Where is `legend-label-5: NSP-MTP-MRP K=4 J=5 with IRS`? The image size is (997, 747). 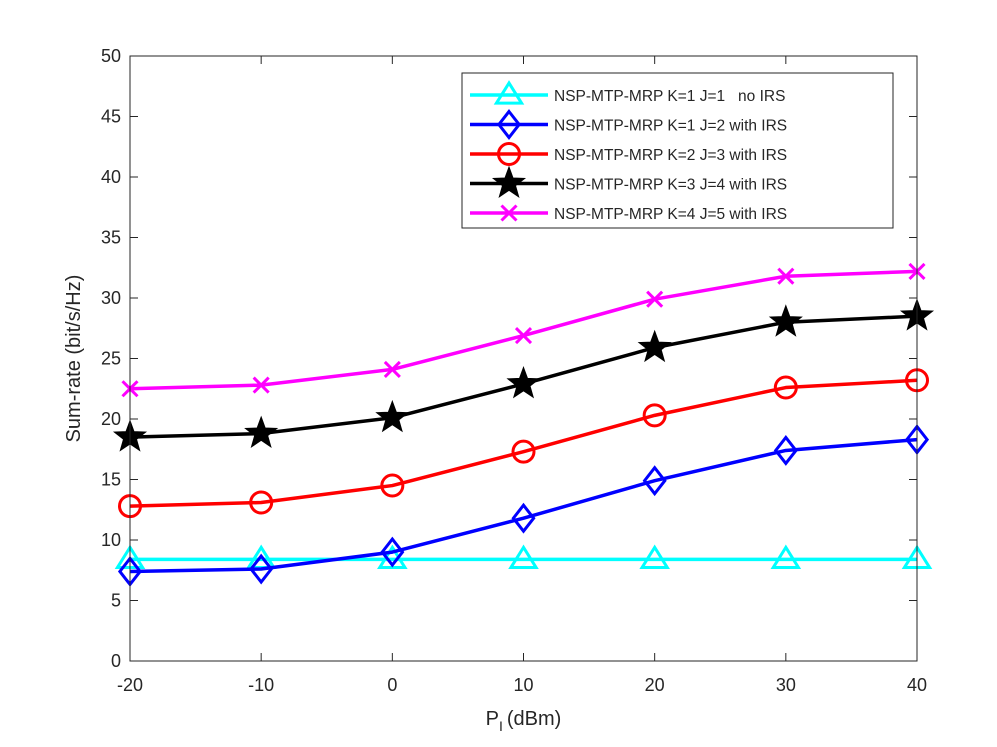
legend-label-5: NSP-MTP-MRP K=4 J=5 with IRS is located at coordinates (670, 214).